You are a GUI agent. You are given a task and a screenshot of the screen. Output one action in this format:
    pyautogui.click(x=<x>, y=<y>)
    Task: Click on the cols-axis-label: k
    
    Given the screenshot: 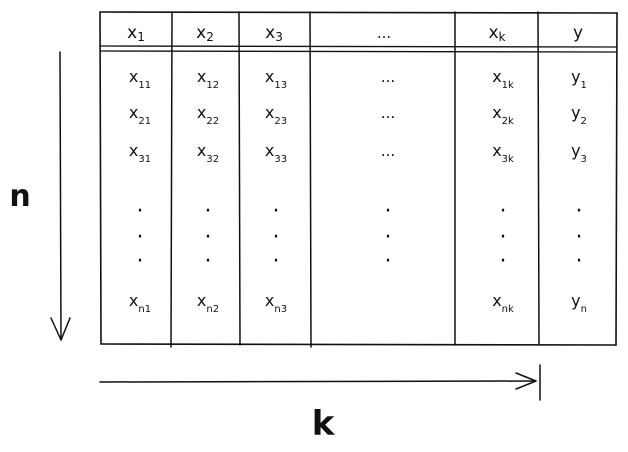 What is the action you would take?
    pyautogui.click(x=324, y=424)
    